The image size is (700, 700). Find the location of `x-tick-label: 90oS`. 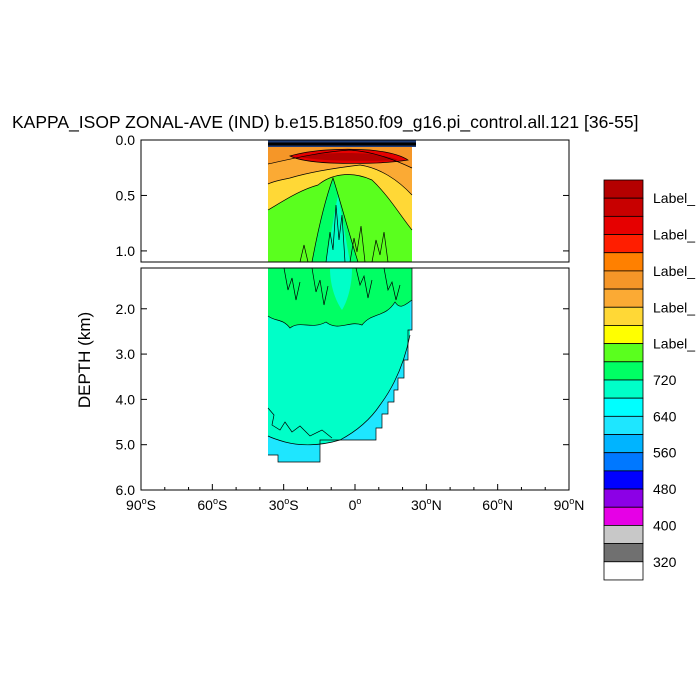

x-tick-label: 90oS is located at coordinates (141, 504).